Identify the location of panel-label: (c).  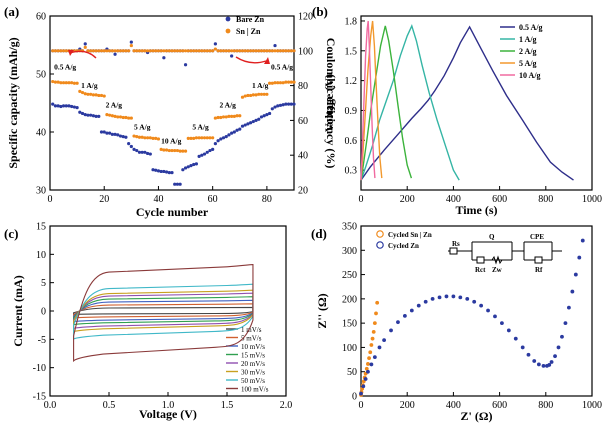
(11, 233).